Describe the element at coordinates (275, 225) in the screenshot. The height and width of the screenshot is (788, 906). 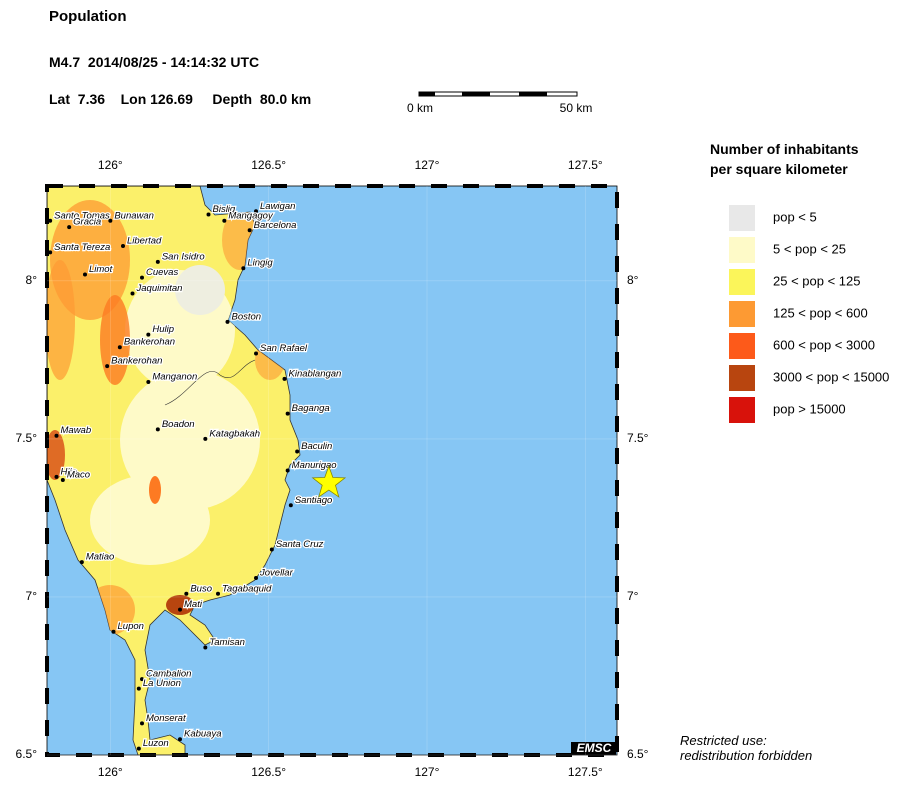
I see `town-label: Barcelona` at that location.